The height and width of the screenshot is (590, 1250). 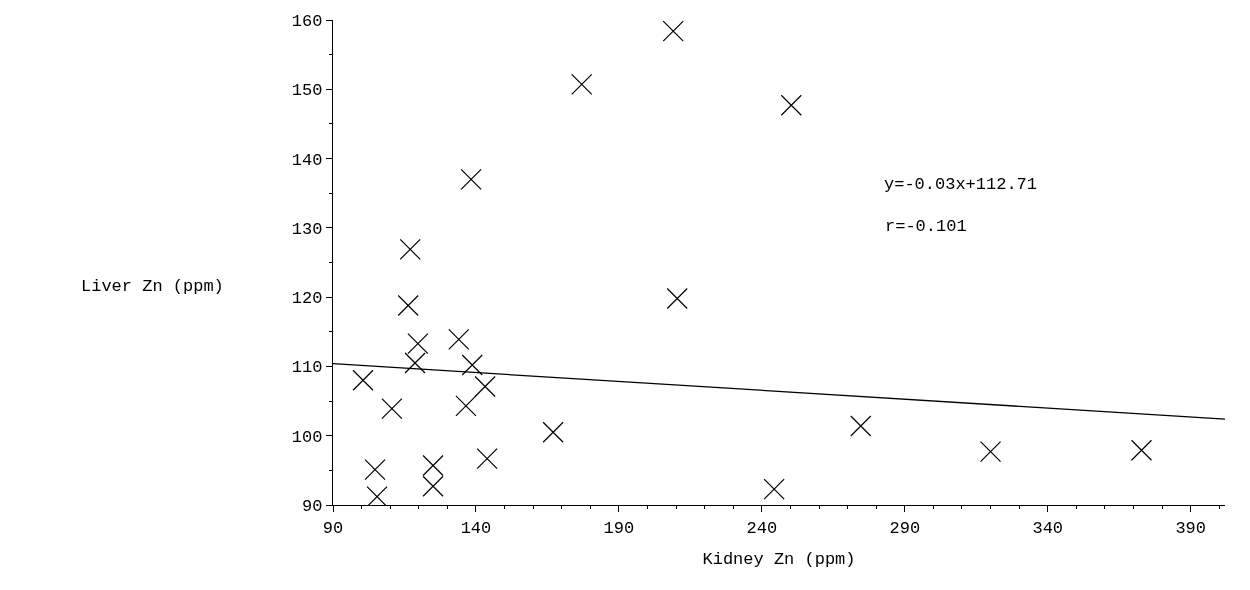 I want to click on x-tick-label: 140, so click(x=476, y=528).